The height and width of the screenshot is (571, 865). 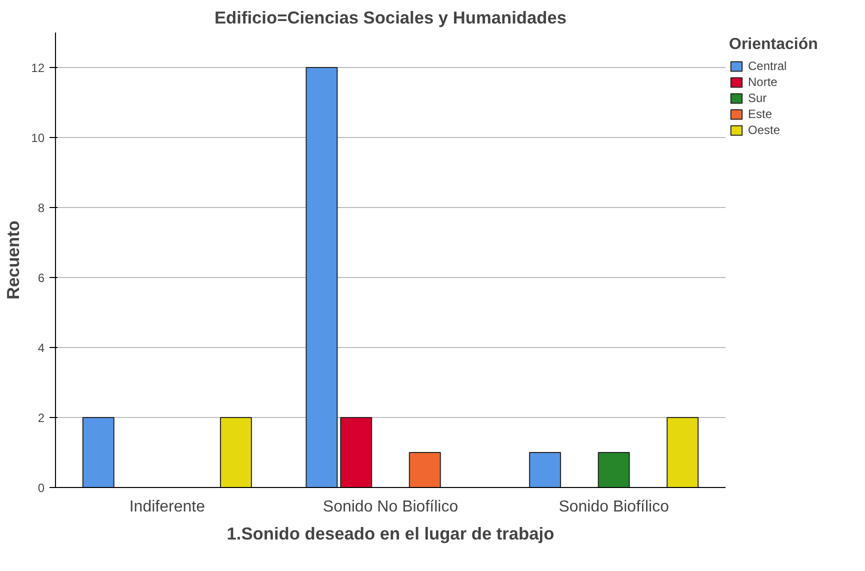 I want to click on legend-label: Sur, so click(x=758, y=98).